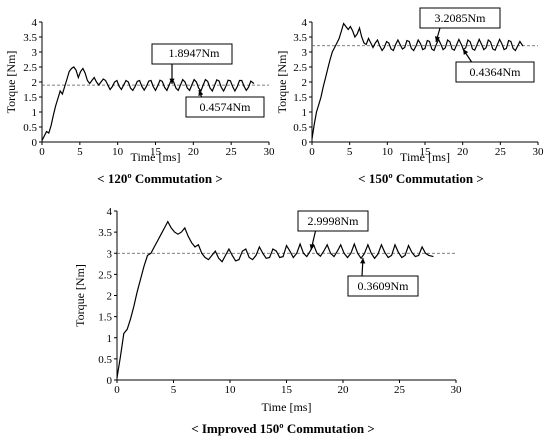 Image resolution: width=550 pixels, height=442 pixels. I want to click on chart-title: < 150º Commutation >, so click(421, 178).